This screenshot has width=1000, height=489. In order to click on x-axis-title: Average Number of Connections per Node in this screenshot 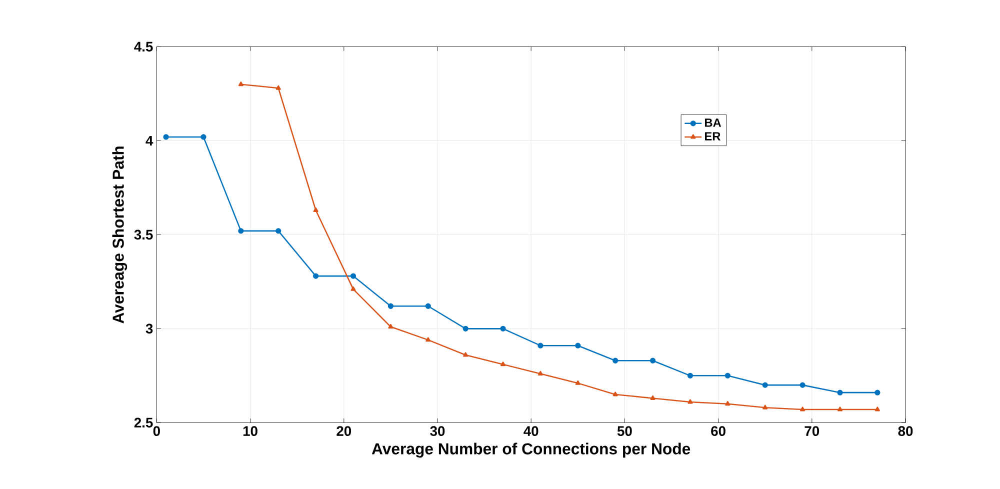, I will do `click(531, 450)`.